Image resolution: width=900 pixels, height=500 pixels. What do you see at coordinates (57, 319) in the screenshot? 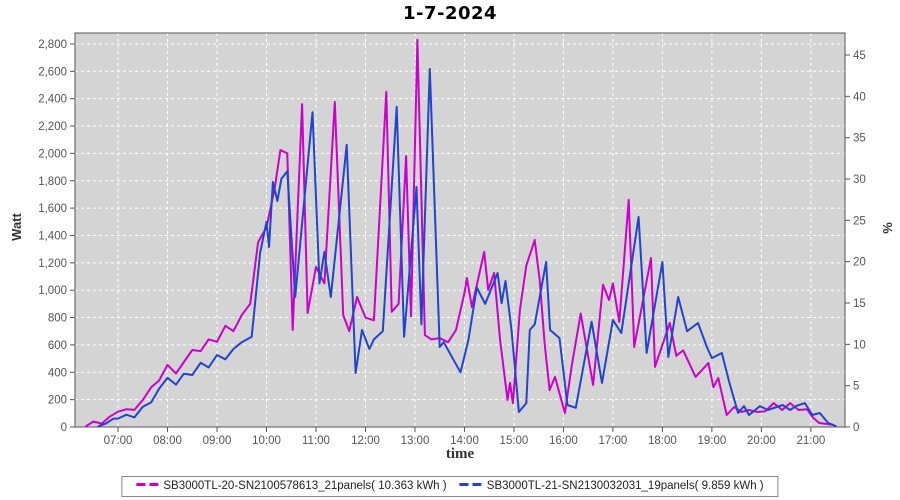
I see `svg-text: 800` at bounding box center [57, 319].